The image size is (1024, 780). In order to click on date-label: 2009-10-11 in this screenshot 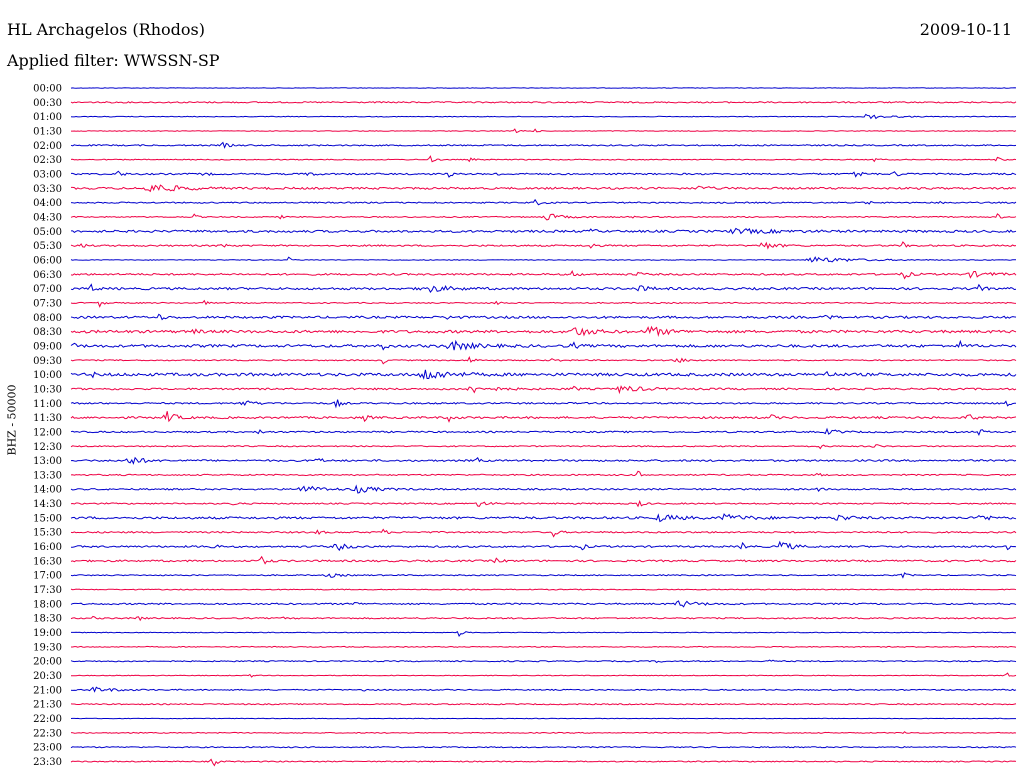, I will do `click(965, 29)`.